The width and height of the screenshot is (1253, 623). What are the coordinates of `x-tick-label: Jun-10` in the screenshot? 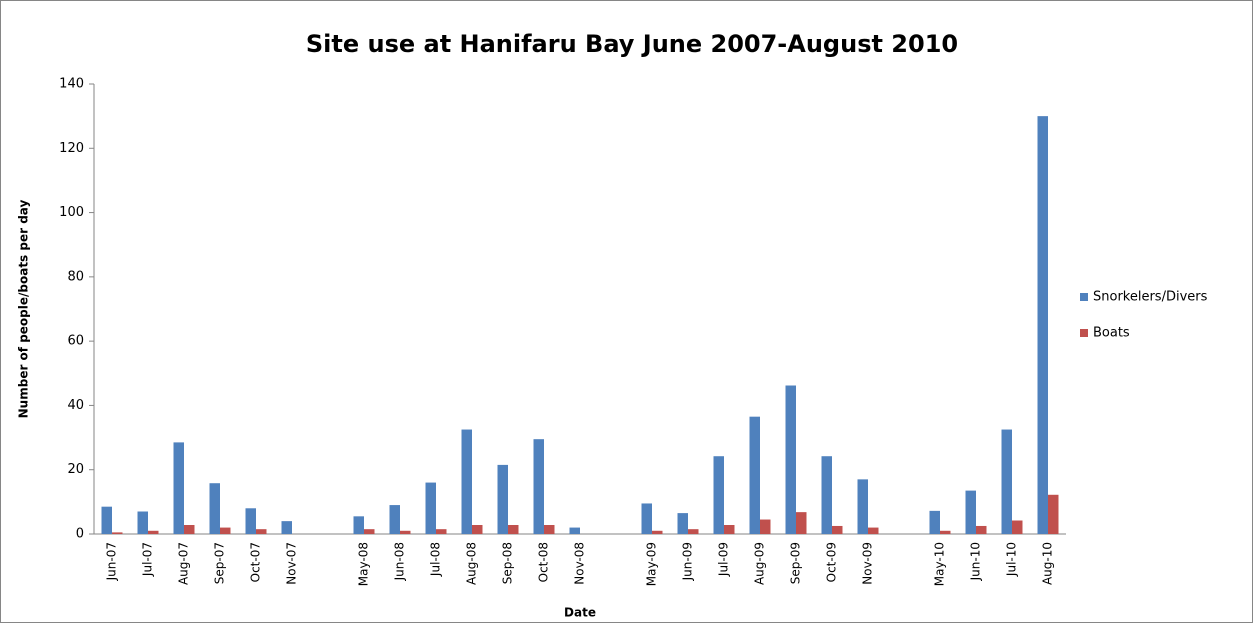 It's located at (976, 561).